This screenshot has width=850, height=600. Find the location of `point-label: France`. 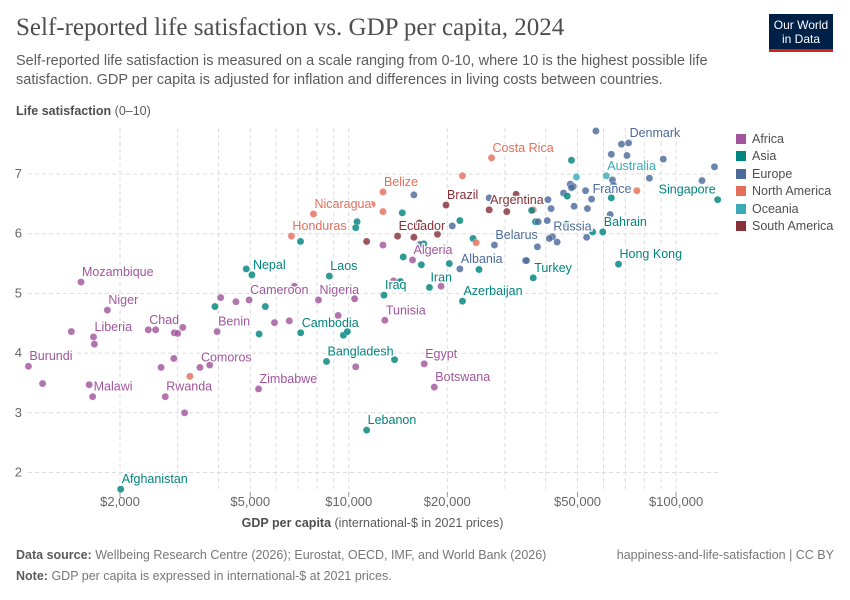

point-label: France is located at coordinates (612, 189).